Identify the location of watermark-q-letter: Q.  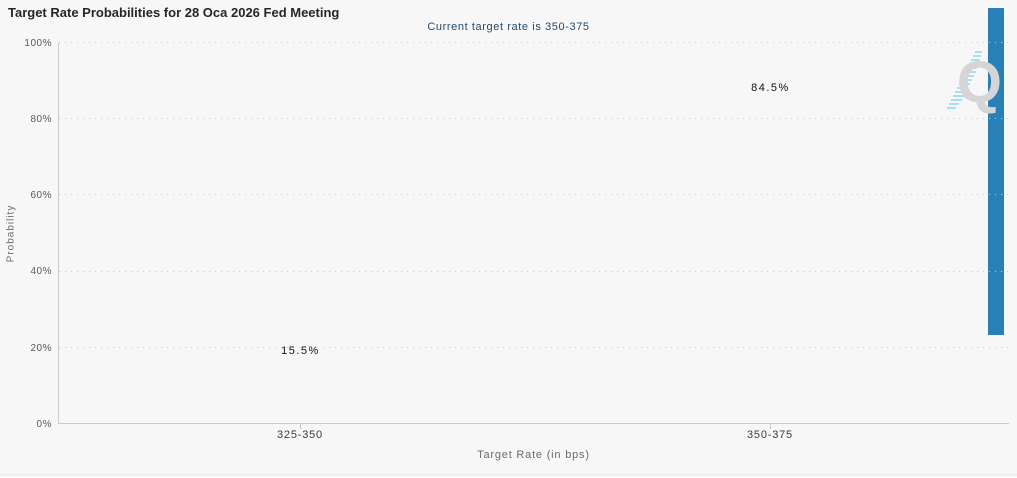
(979, 82).